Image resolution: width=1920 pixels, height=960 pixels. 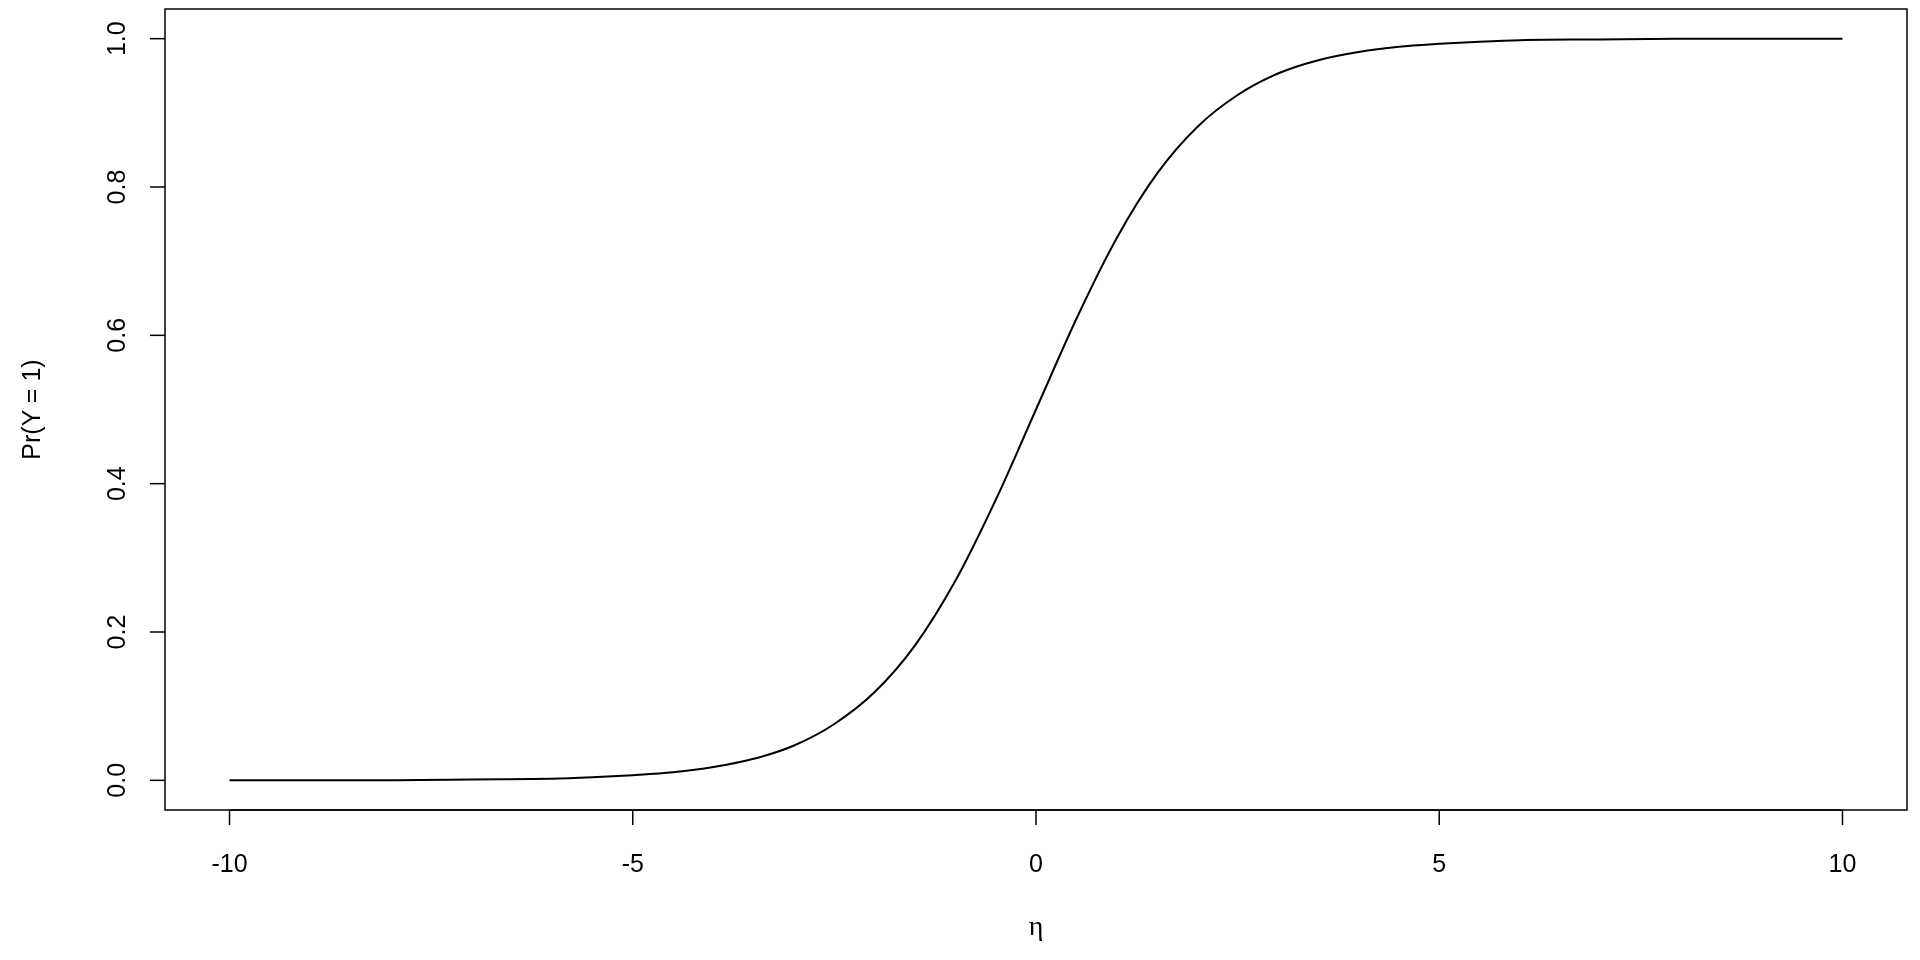 I want to click on y-tick-label: 0.8, so click(x=116, y=187).